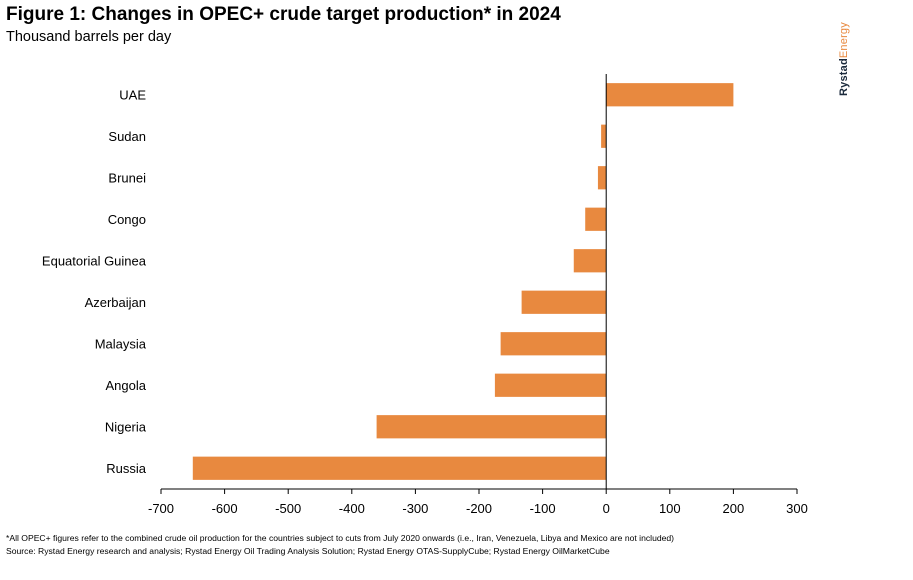 The image size is (913, 580). I want to click on x-tick-label: 100, so click(670, 508).